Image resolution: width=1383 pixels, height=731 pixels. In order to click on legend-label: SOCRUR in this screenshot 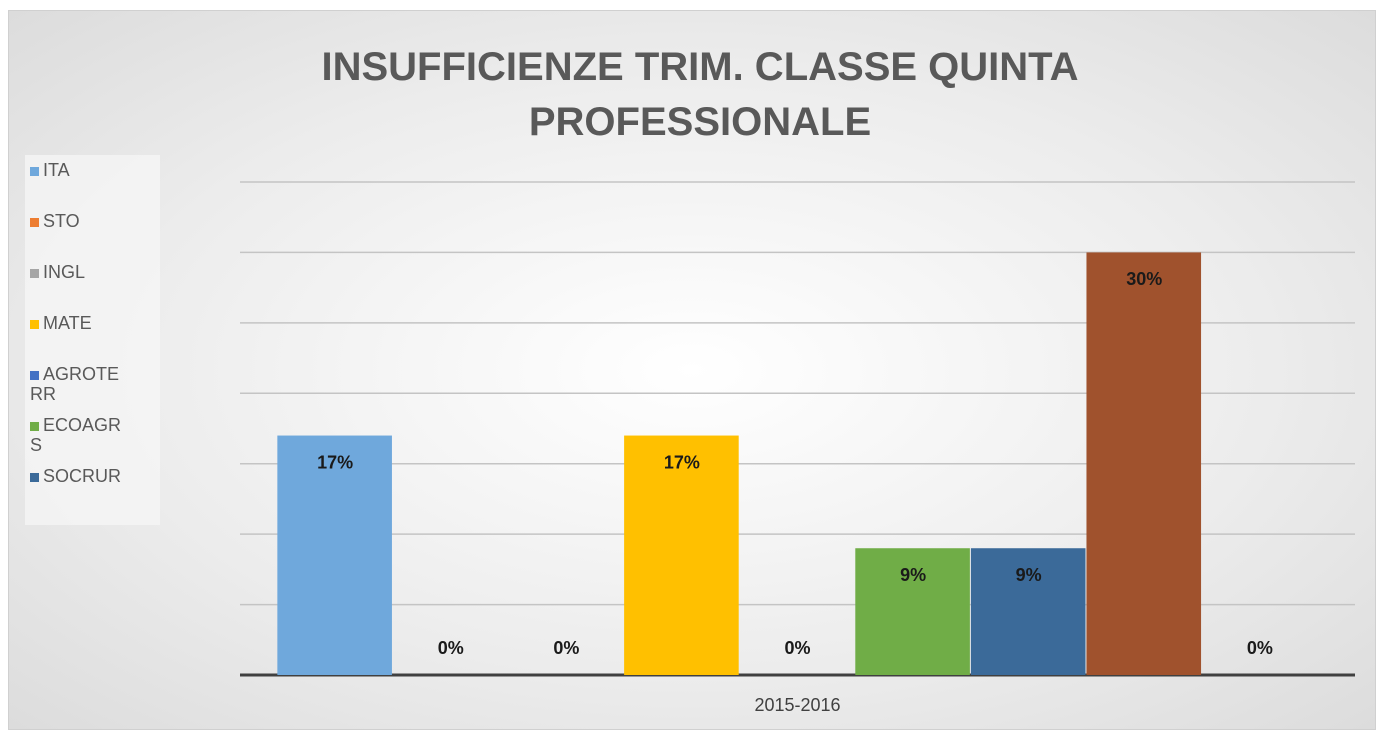, I will do `click(82, 476)`.